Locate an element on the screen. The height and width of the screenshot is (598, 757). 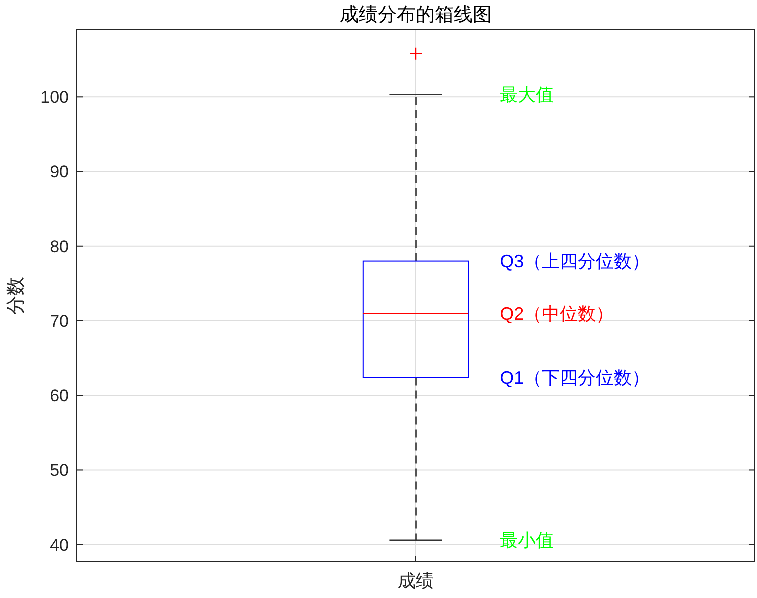
annotation: 最大值 is located at coordinates (527, 95).